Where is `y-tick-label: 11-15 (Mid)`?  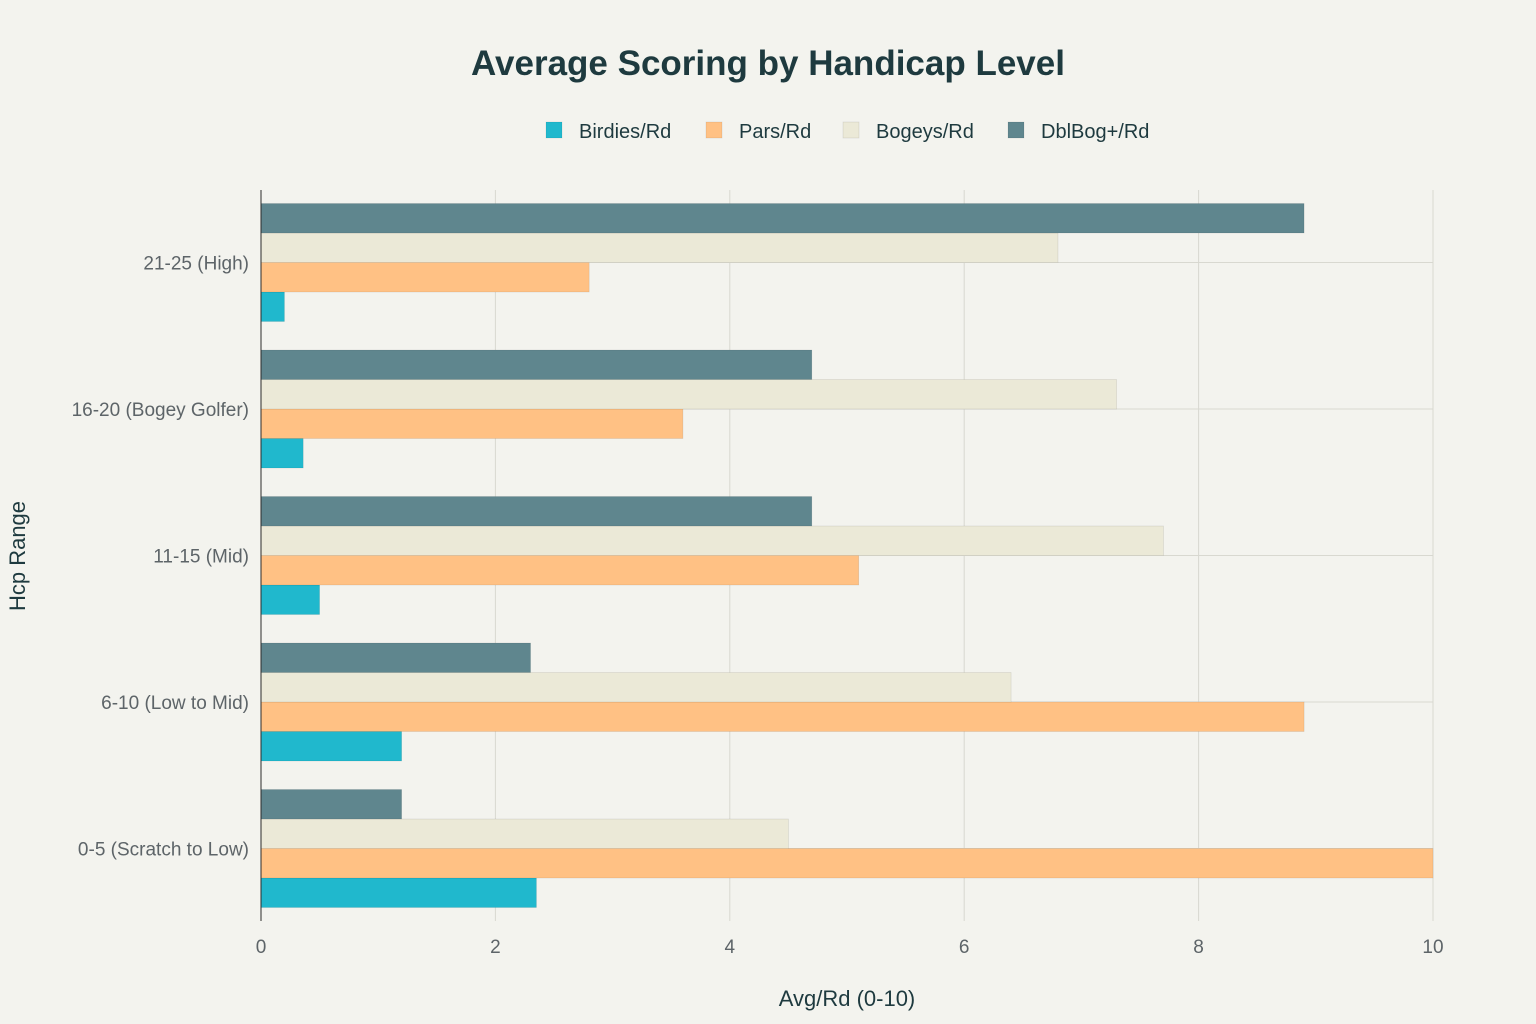
y-tick-label: 11-15 (Mid) is located at coordinates (201, 557).